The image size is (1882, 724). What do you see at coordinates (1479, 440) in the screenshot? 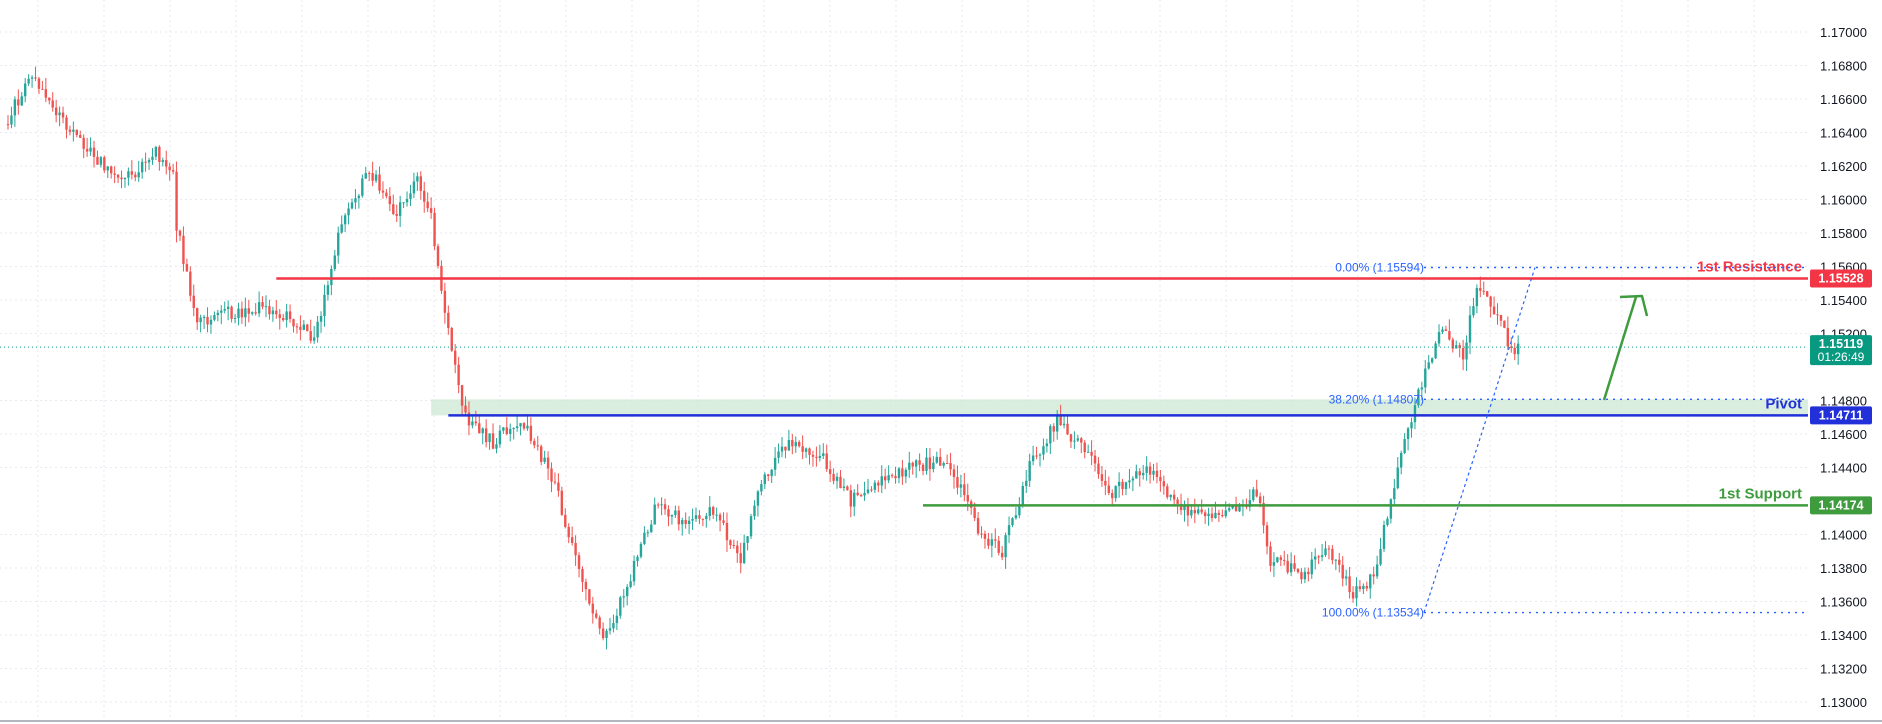
I see `fibonacci-trend-line` at bounding box center [1479, 440].